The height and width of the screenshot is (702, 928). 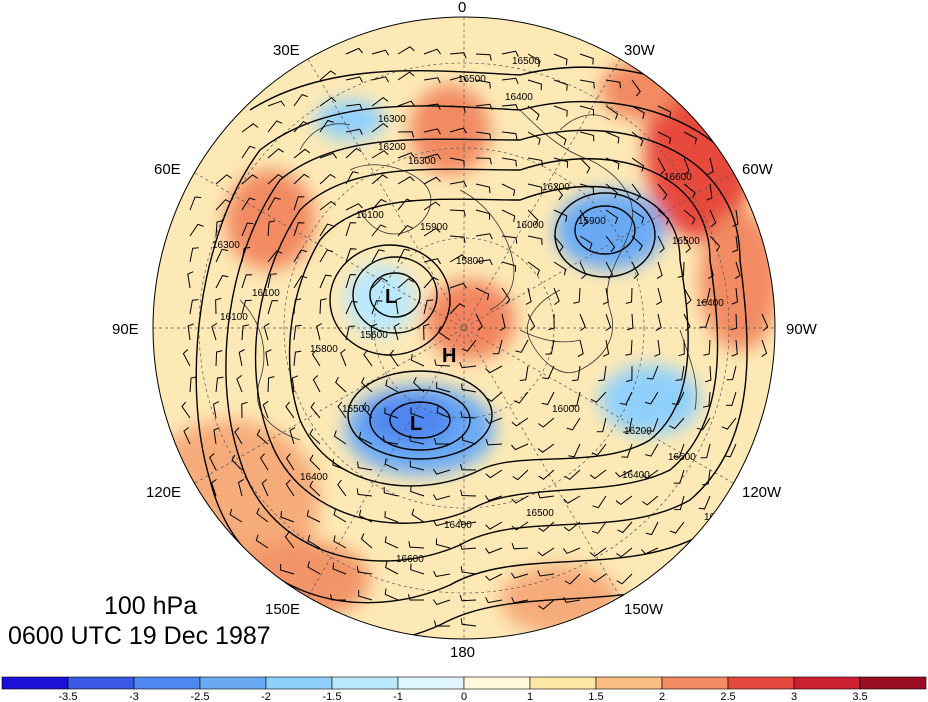 What do you see at coordinates (802, 329) in the screenshot?
I see `lon-label: 90W` at bounding box center [802, 329].